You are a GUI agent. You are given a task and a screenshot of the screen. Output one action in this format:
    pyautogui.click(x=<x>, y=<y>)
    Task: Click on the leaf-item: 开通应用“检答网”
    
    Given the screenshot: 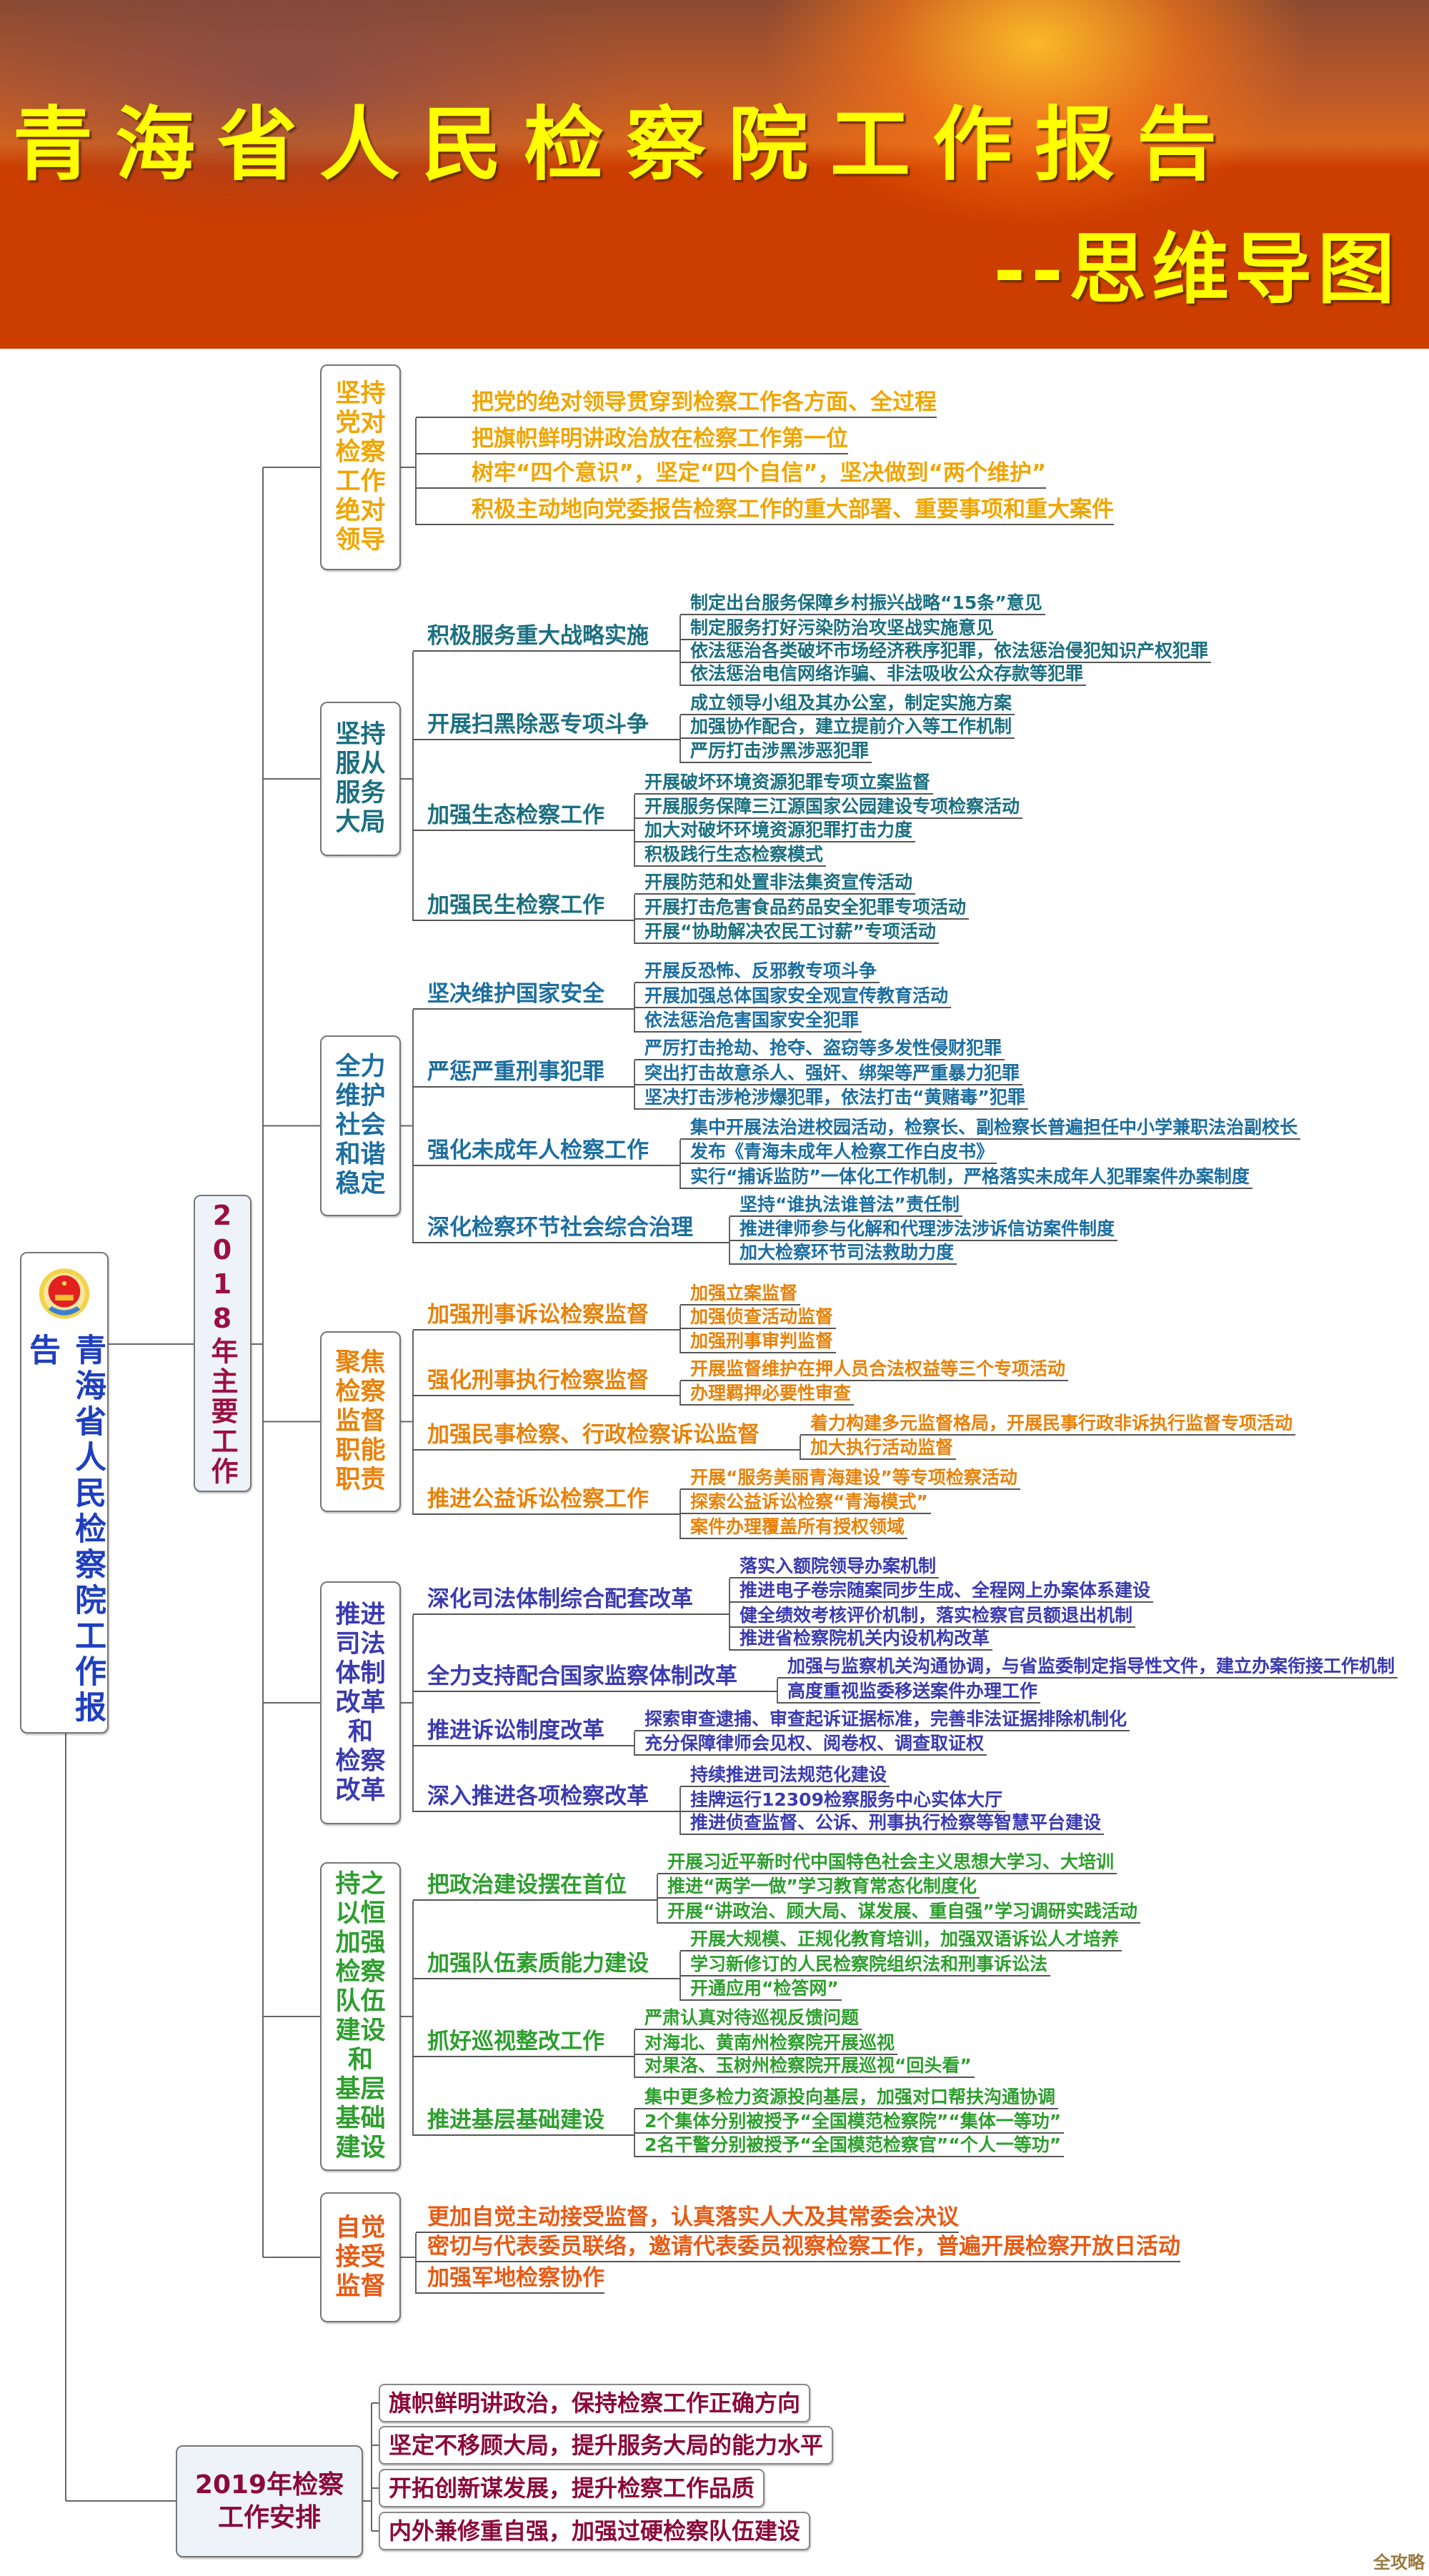 What is the action you would take?
    pyautogui.click(x=761, y=1988)
    